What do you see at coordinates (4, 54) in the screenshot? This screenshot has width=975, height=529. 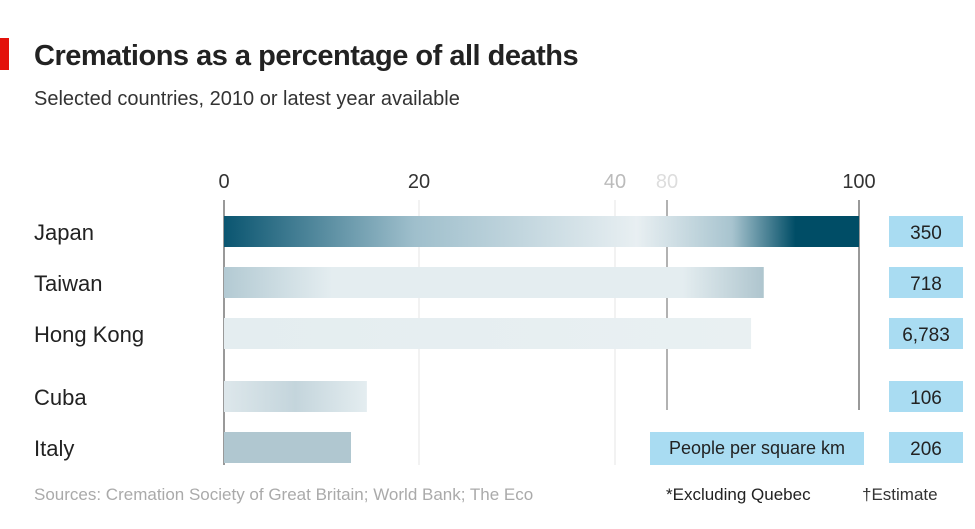 I see `brand-tab` at bounding box center [4, 54].